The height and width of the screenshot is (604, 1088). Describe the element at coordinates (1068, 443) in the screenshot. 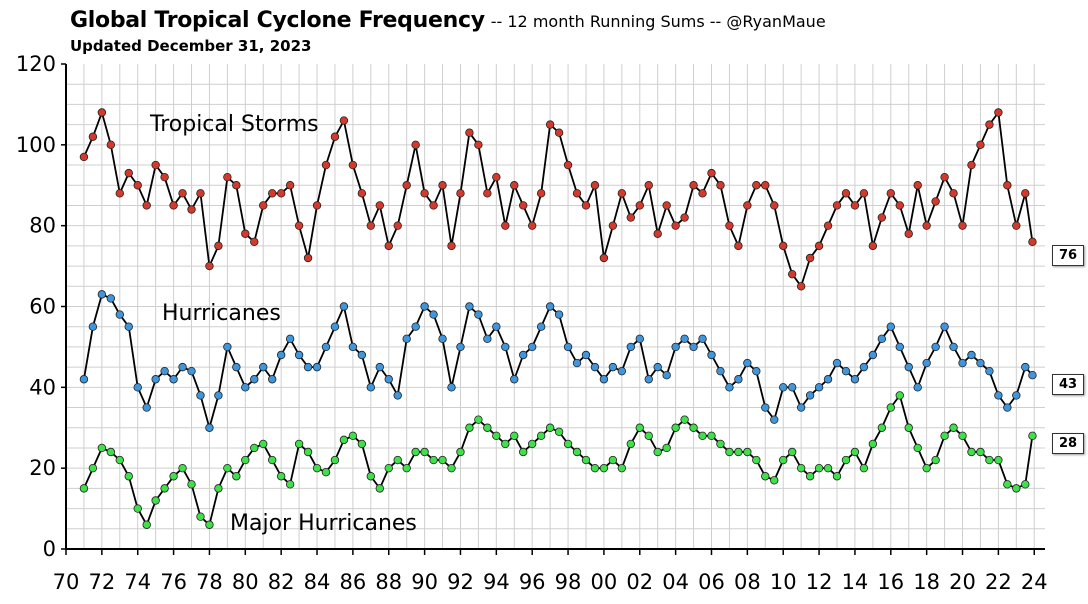

I see `last-value-major-hurricanes: 28` at that location.